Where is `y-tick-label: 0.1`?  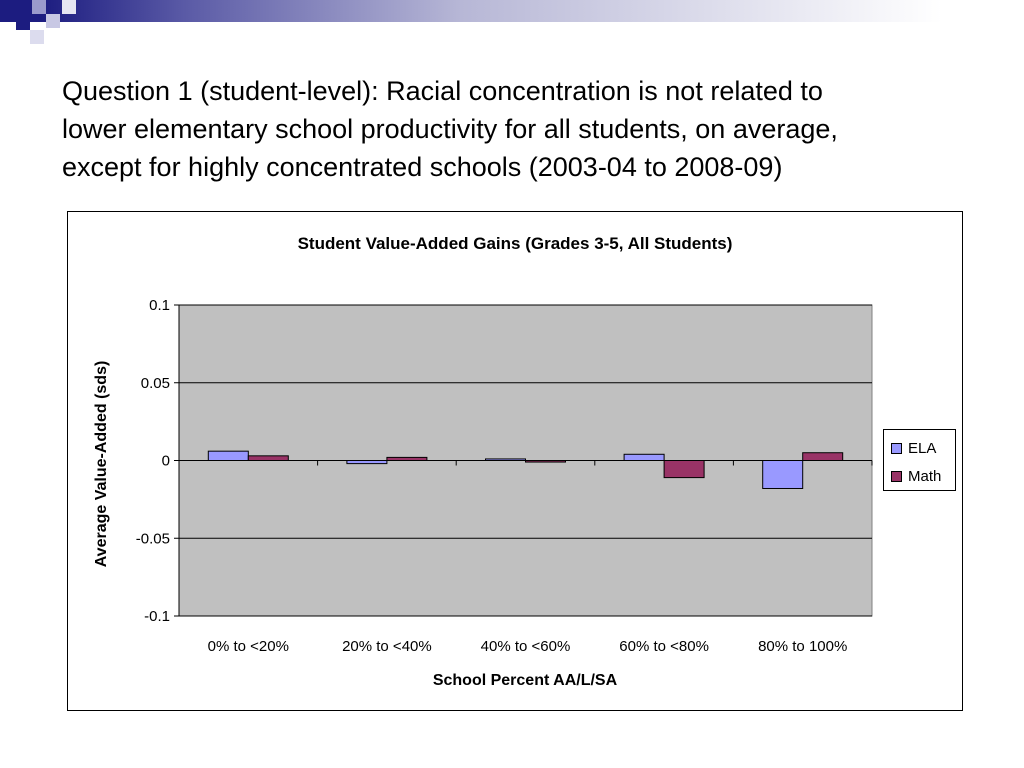
y-tick-label: 0.1 is located at coordinates (159, 305).